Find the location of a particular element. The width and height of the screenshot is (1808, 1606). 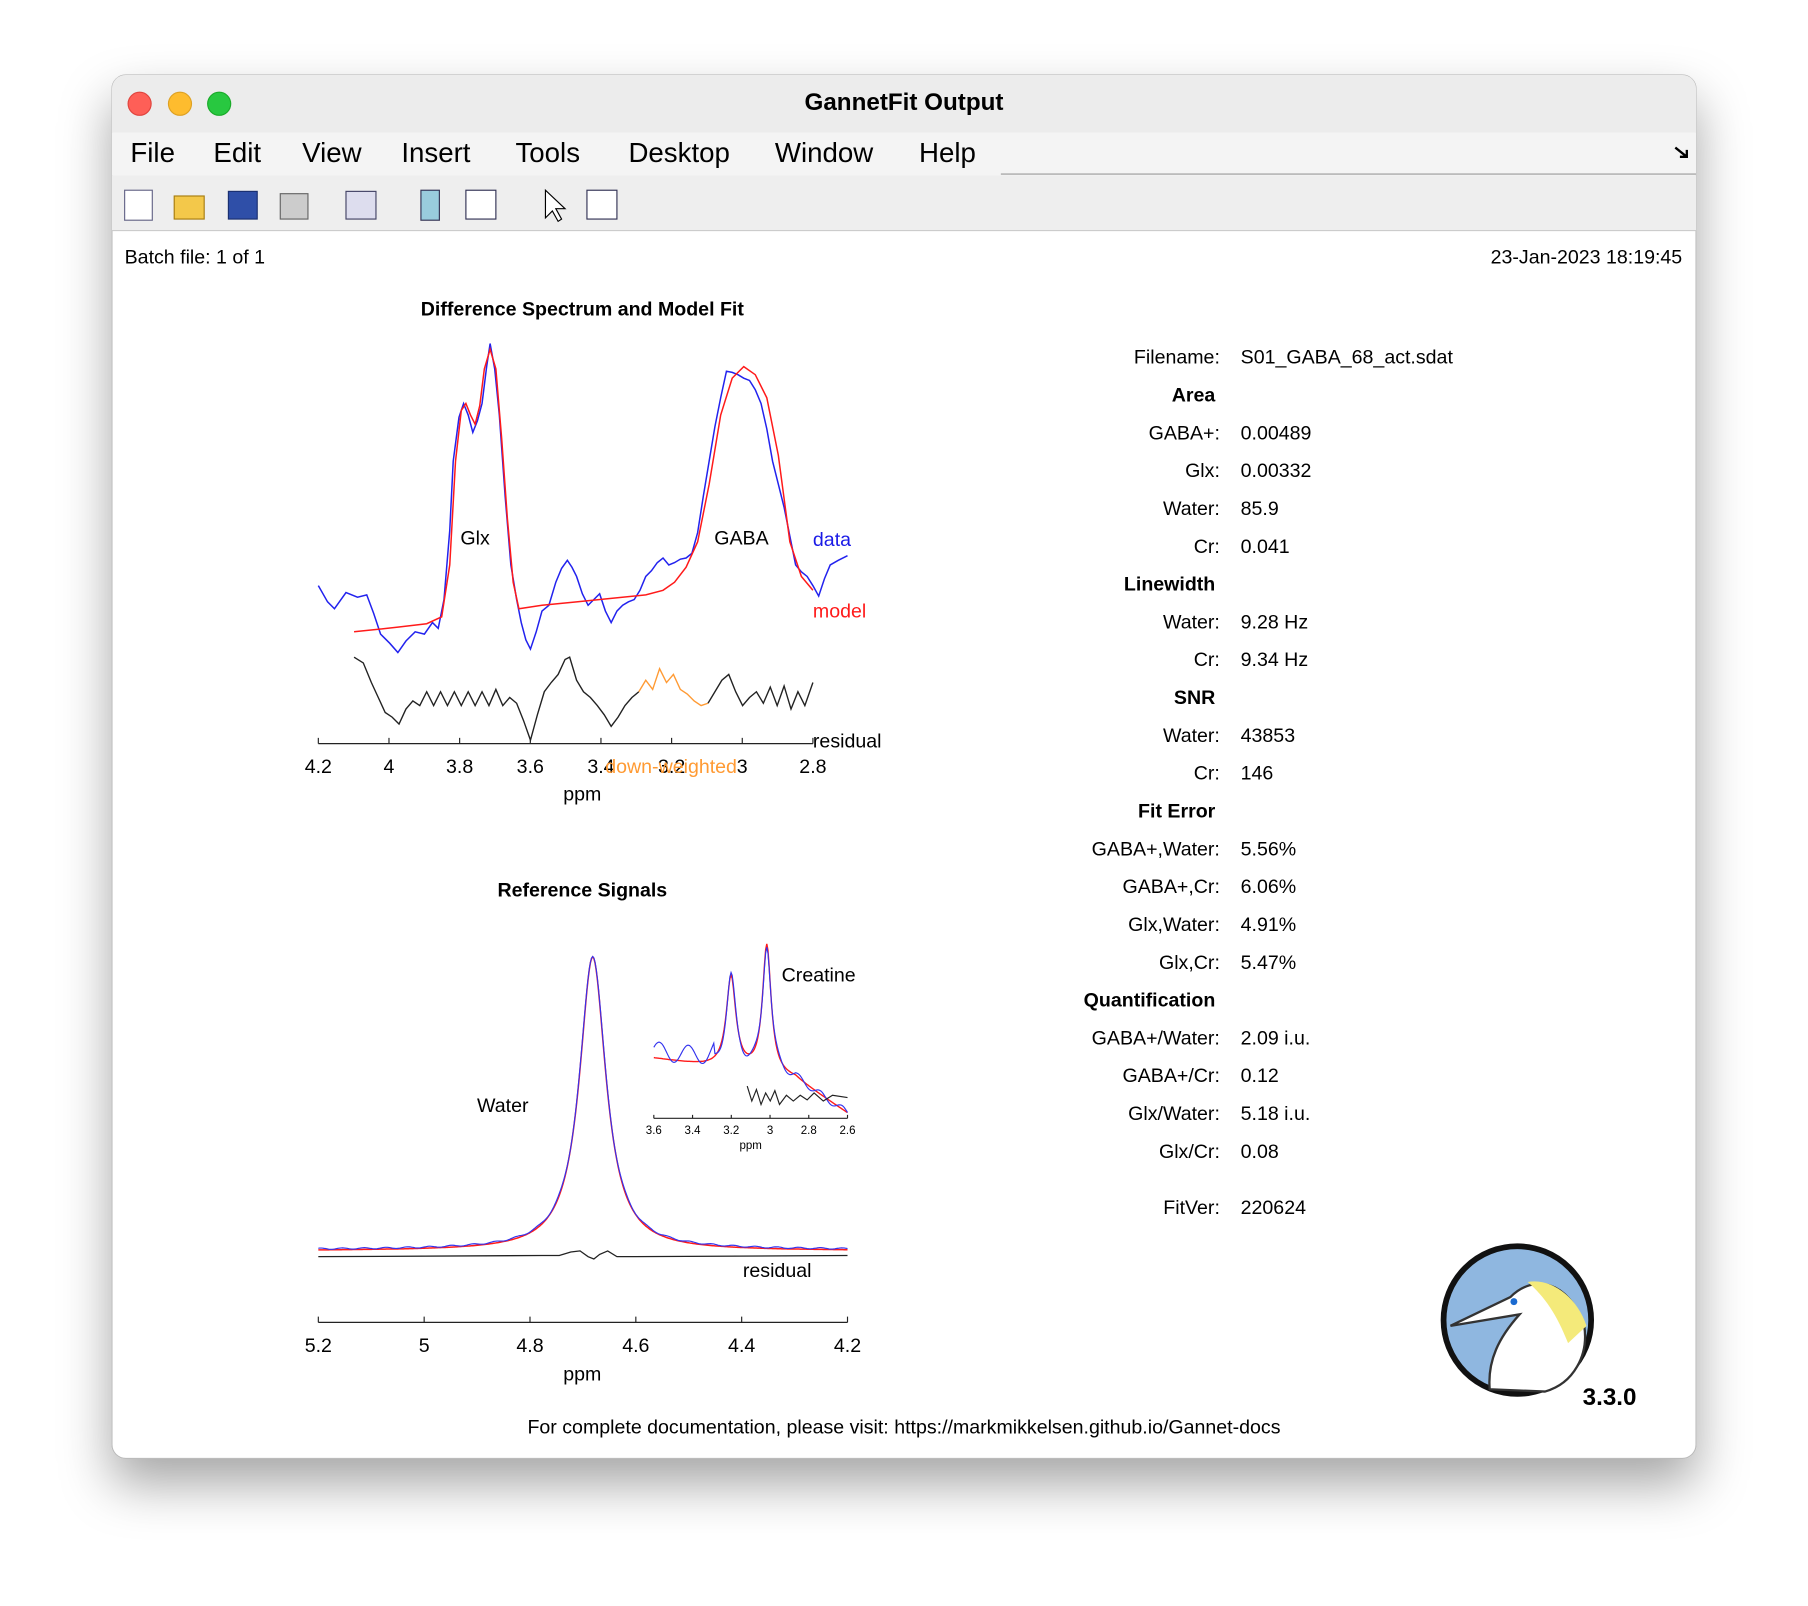

result-value: 0.08 is located at coordinates (1260, 1152).